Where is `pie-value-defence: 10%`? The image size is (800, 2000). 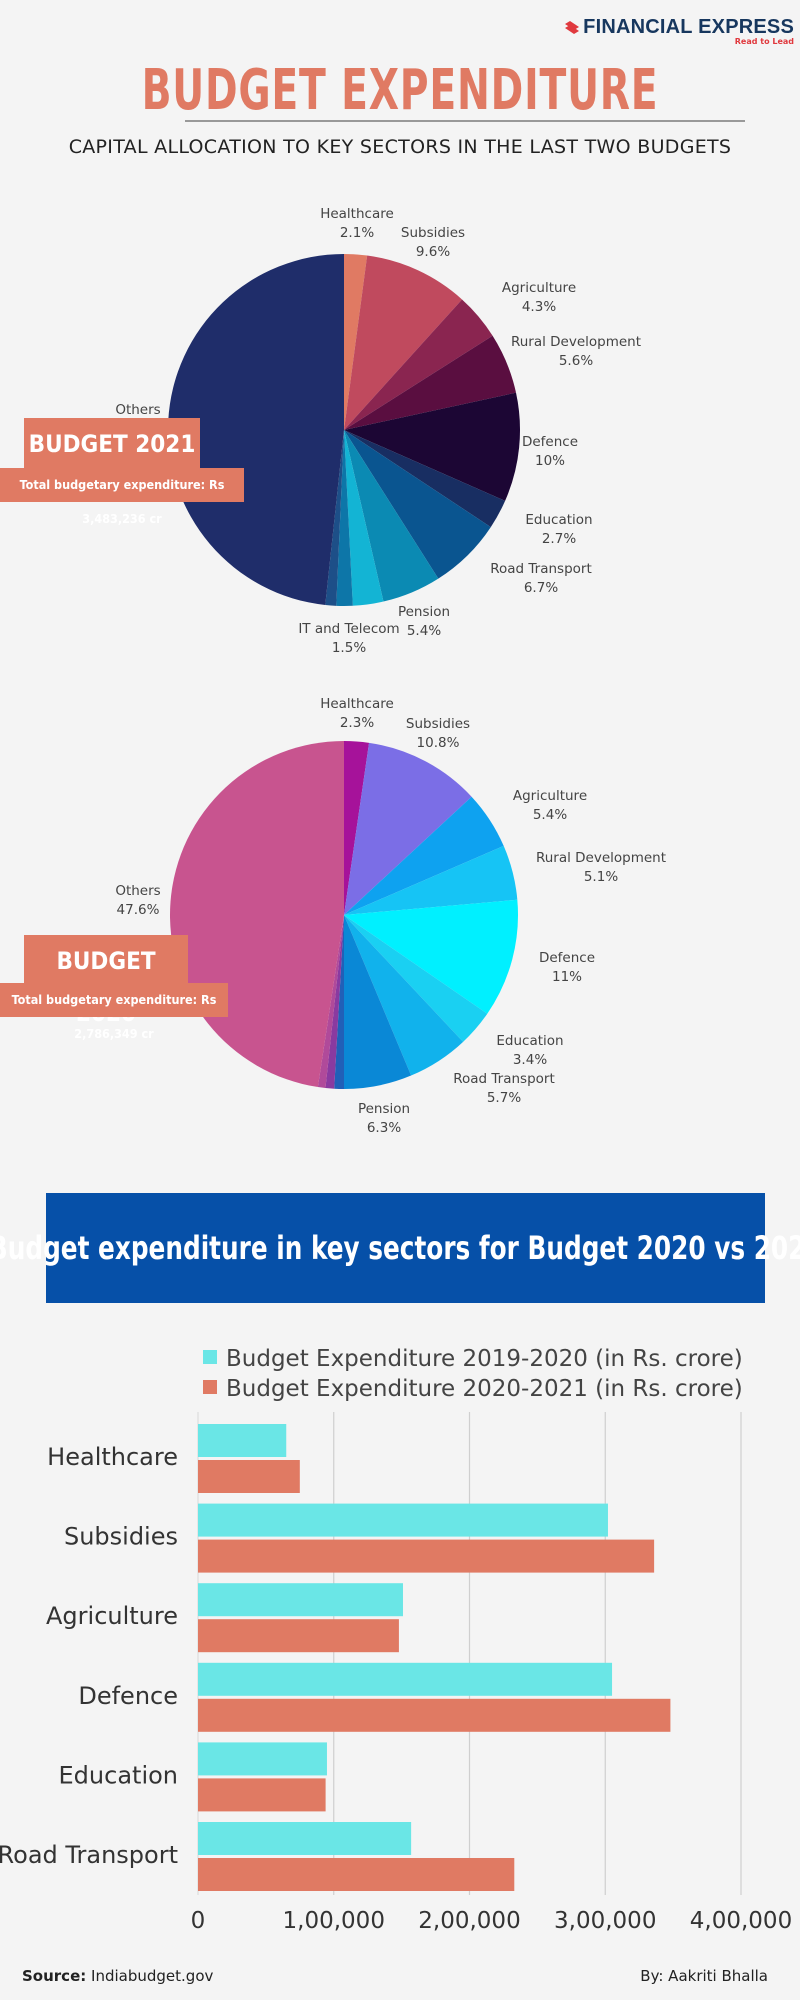
pie-value-defence: 10% is located at coordinates (550, 461).